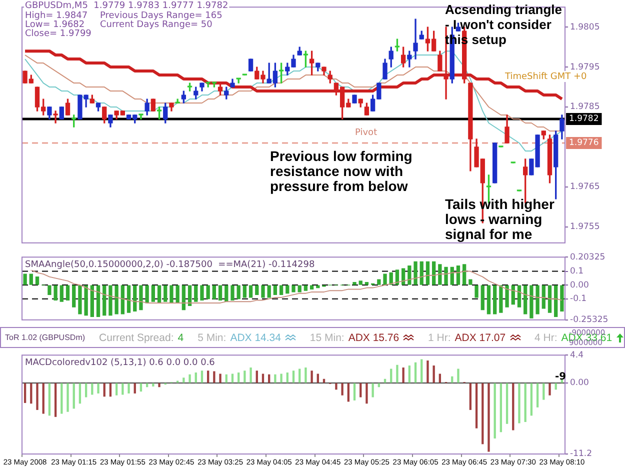 The image size is (625, 469). What do you see at coordinates (546, 338) in the screenshot?
I see `text: 4 Hr:` at bounding box center [546, 338].